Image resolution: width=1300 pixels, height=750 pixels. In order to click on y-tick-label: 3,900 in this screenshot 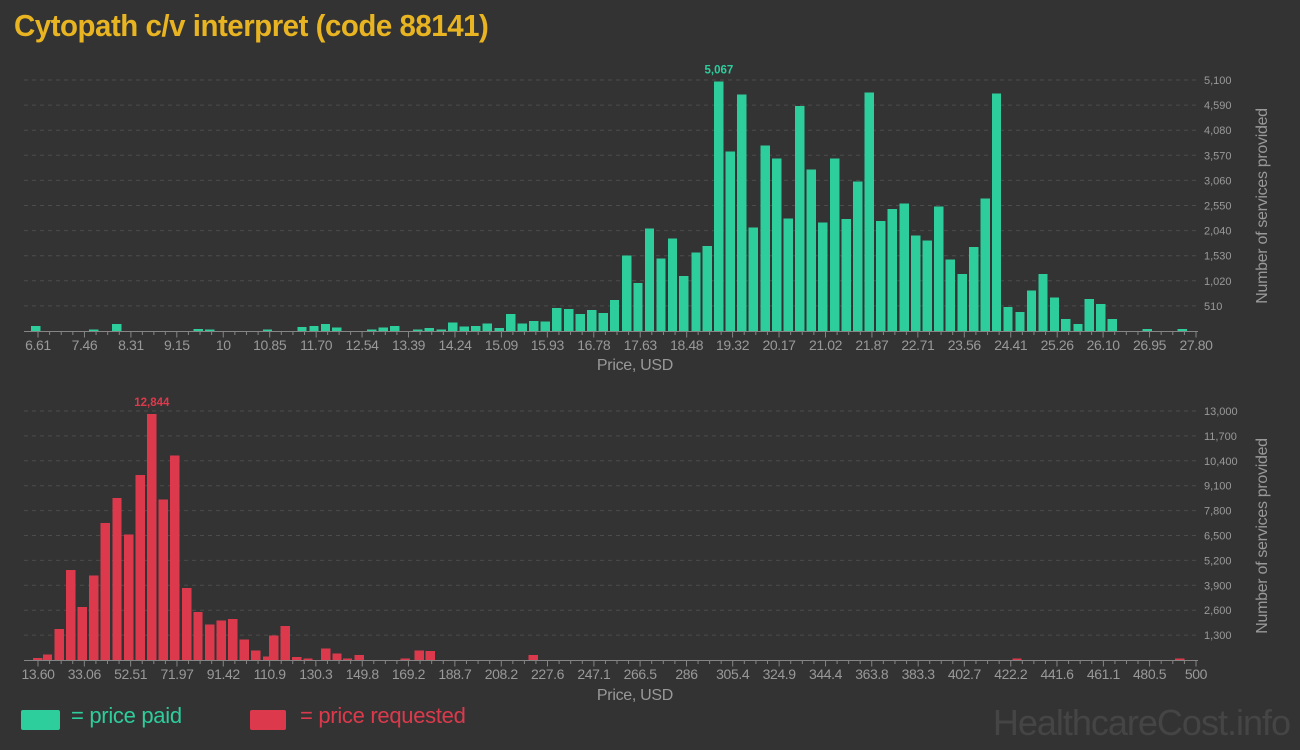, I will do `click(1218, 586)`.